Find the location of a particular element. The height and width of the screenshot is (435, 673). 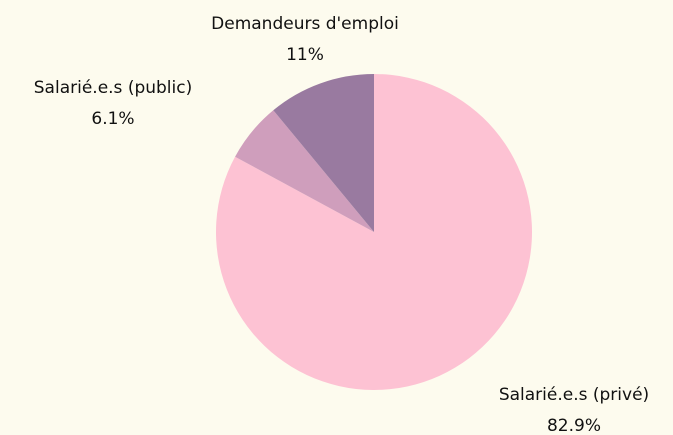

slice-label: Salarié.e.s (public) is located at coordinates (113, 88).